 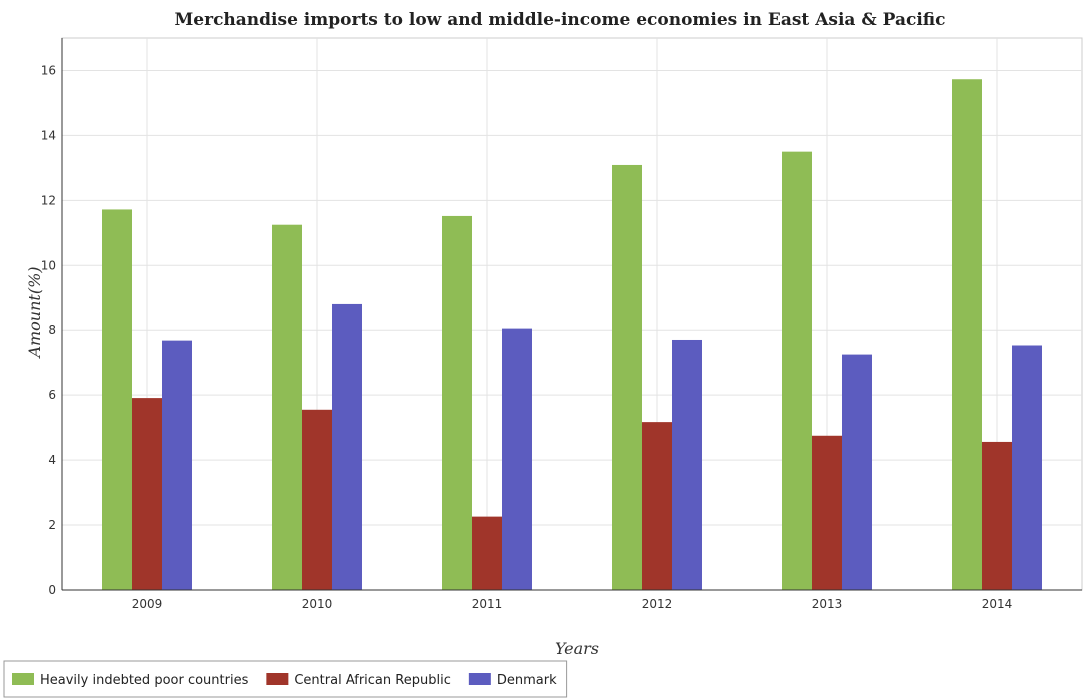 I want to click on y-tick-label: 16, so click(x=48, y=70).